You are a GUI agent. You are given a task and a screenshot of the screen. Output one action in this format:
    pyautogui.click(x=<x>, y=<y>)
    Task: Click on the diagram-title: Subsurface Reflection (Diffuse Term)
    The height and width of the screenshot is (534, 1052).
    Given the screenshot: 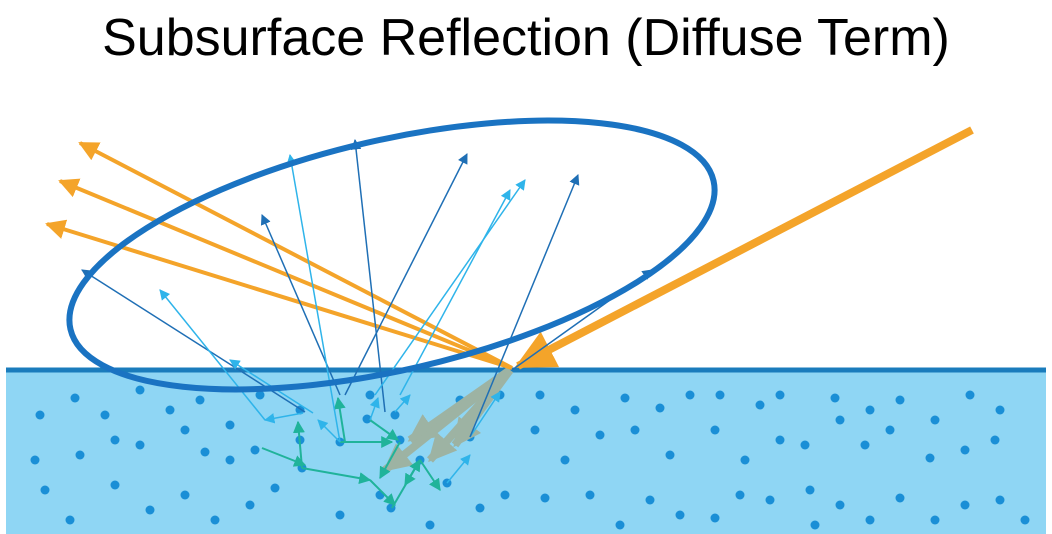 What is the action you would take?
    pyautogui.click(x=526, y=38)
    